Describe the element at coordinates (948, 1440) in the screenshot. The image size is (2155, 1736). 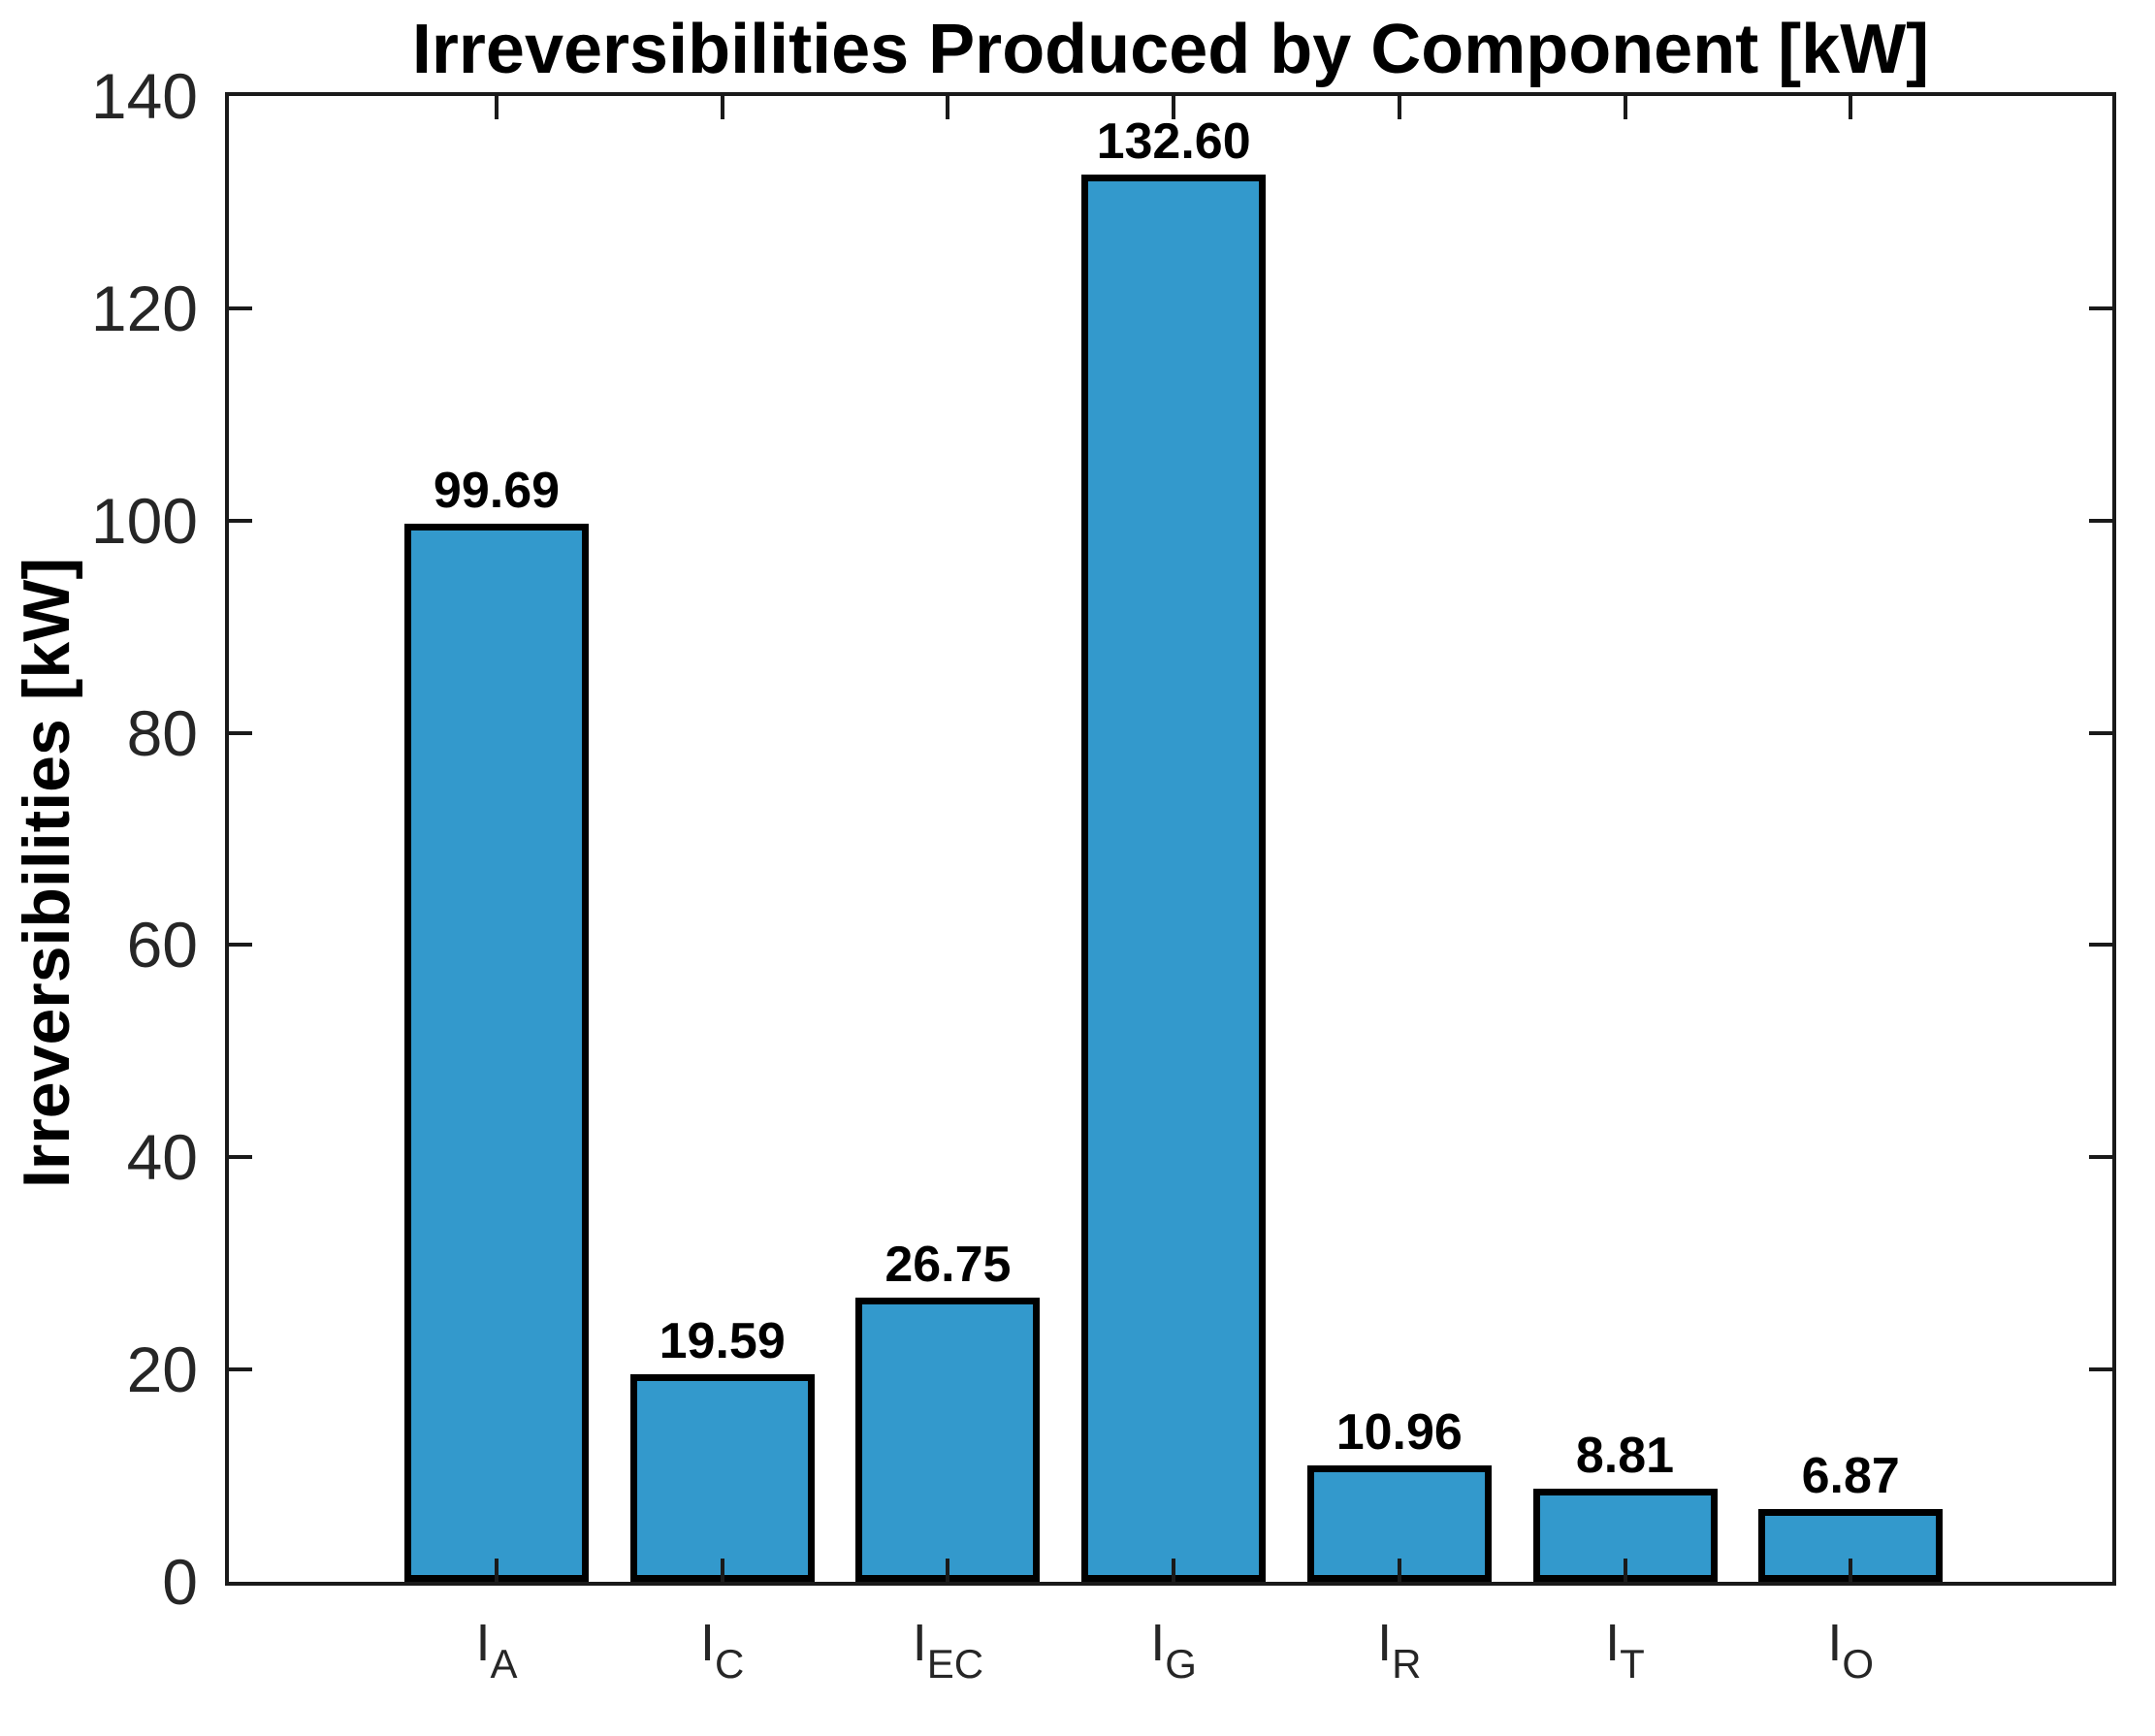
I see `bar-I_EC` at that location.